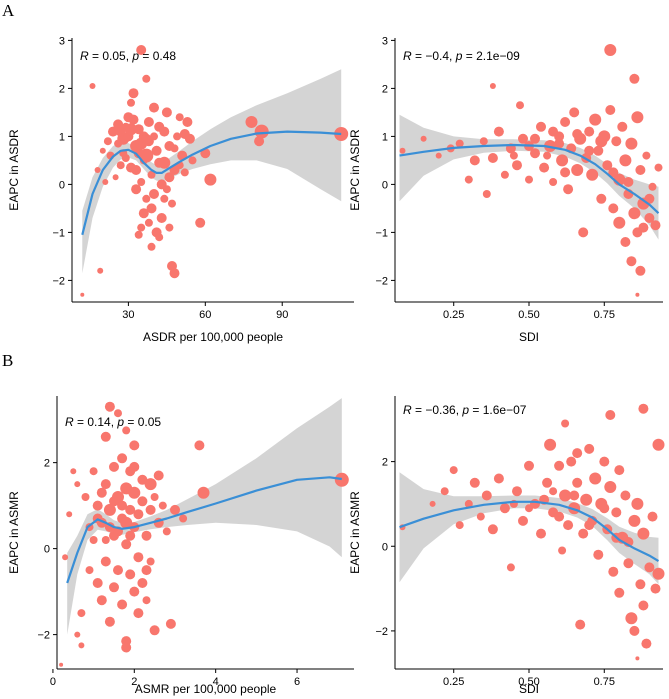  I want to click on x-tick-label: 0, so click(53, 682).